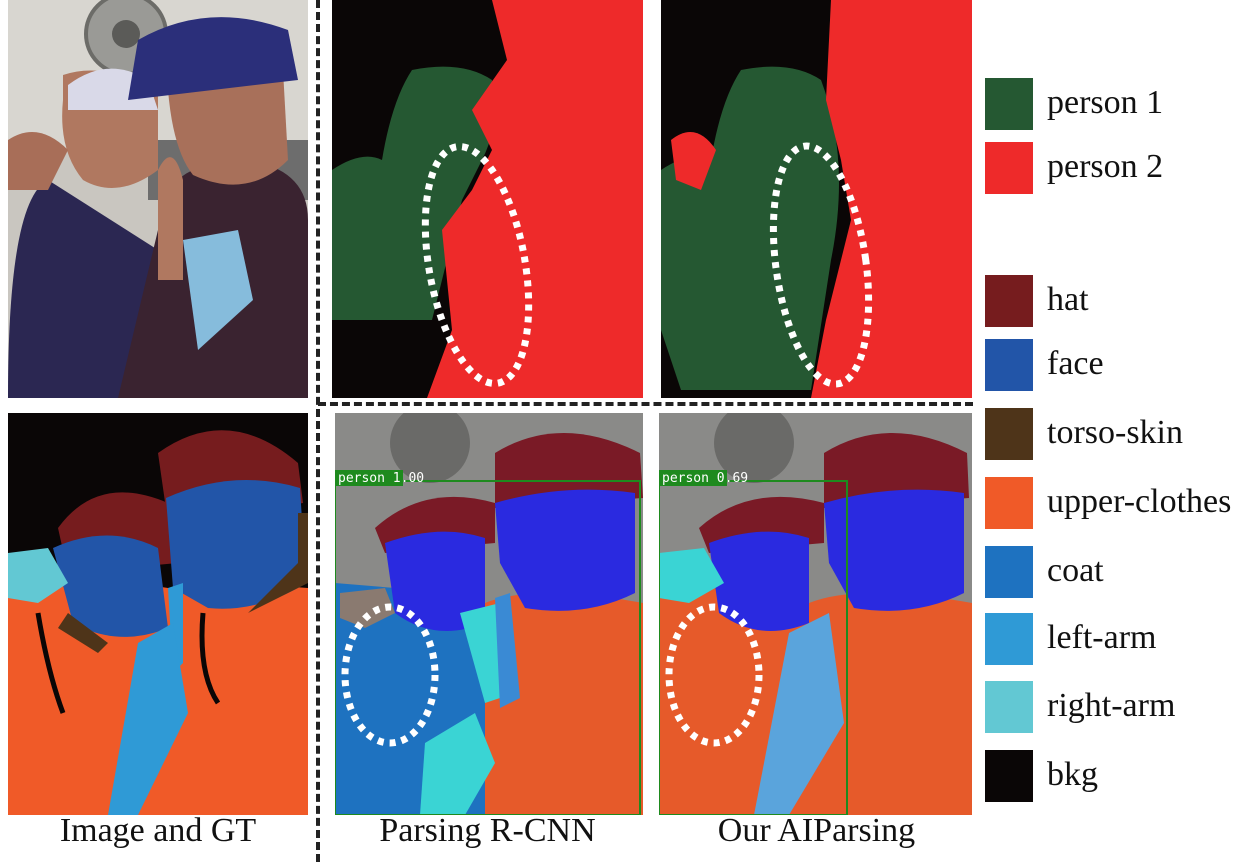 Image resolution: width=1247 pixels, height=862 pixels. I want to click on legend-label: left-arm, so click(1102, 637).